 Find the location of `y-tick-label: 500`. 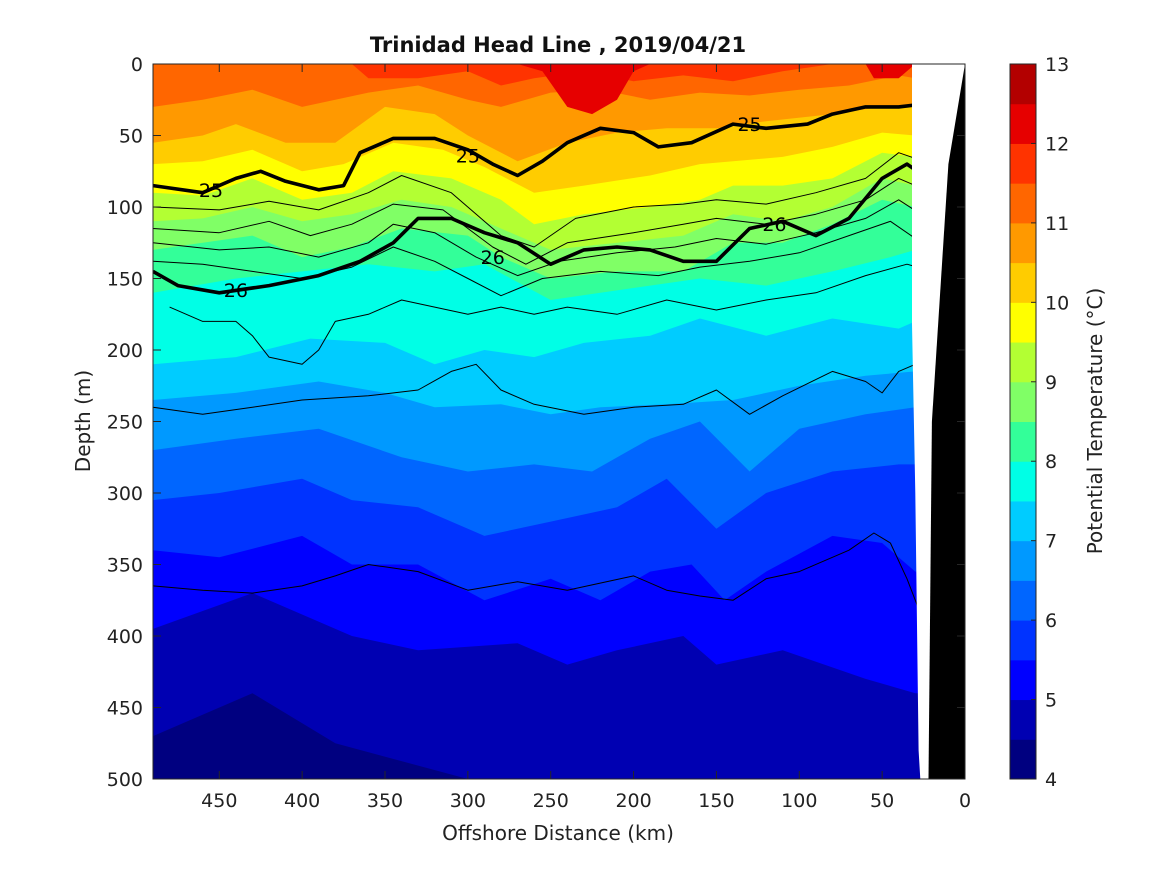

y-tick-label: 500 is located at coordinates (125, 780).